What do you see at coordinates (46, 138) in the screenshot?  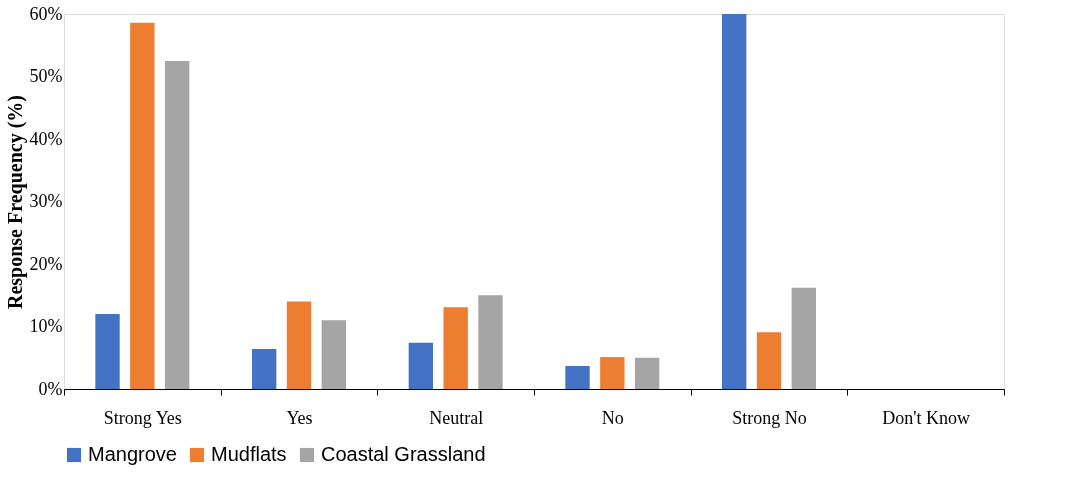 I see `y-tick-label: 40%` at bounding box center [46, 138].